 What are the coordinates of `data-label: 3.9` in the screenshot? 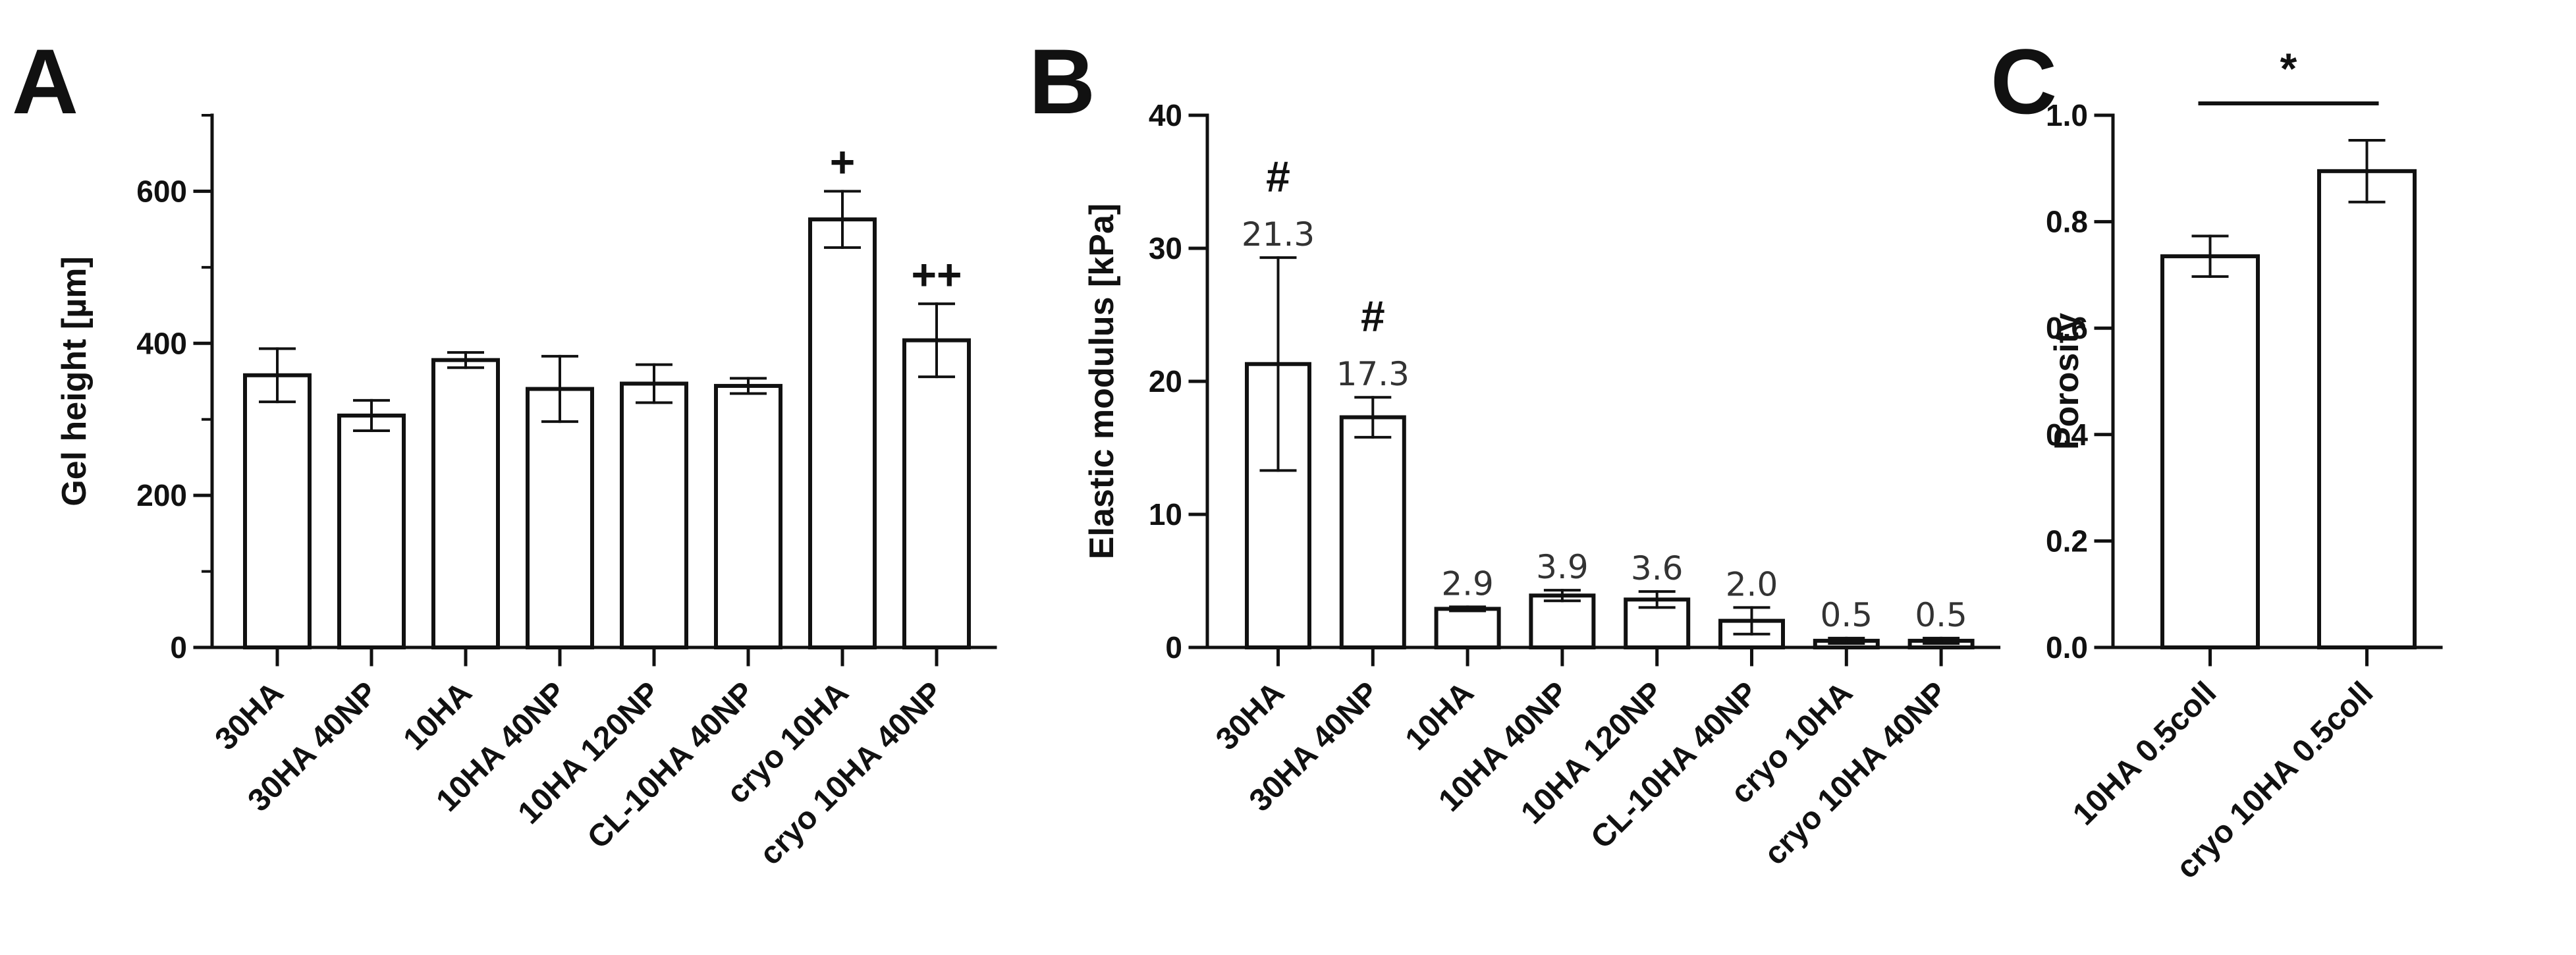 It's located at (1562, 567).